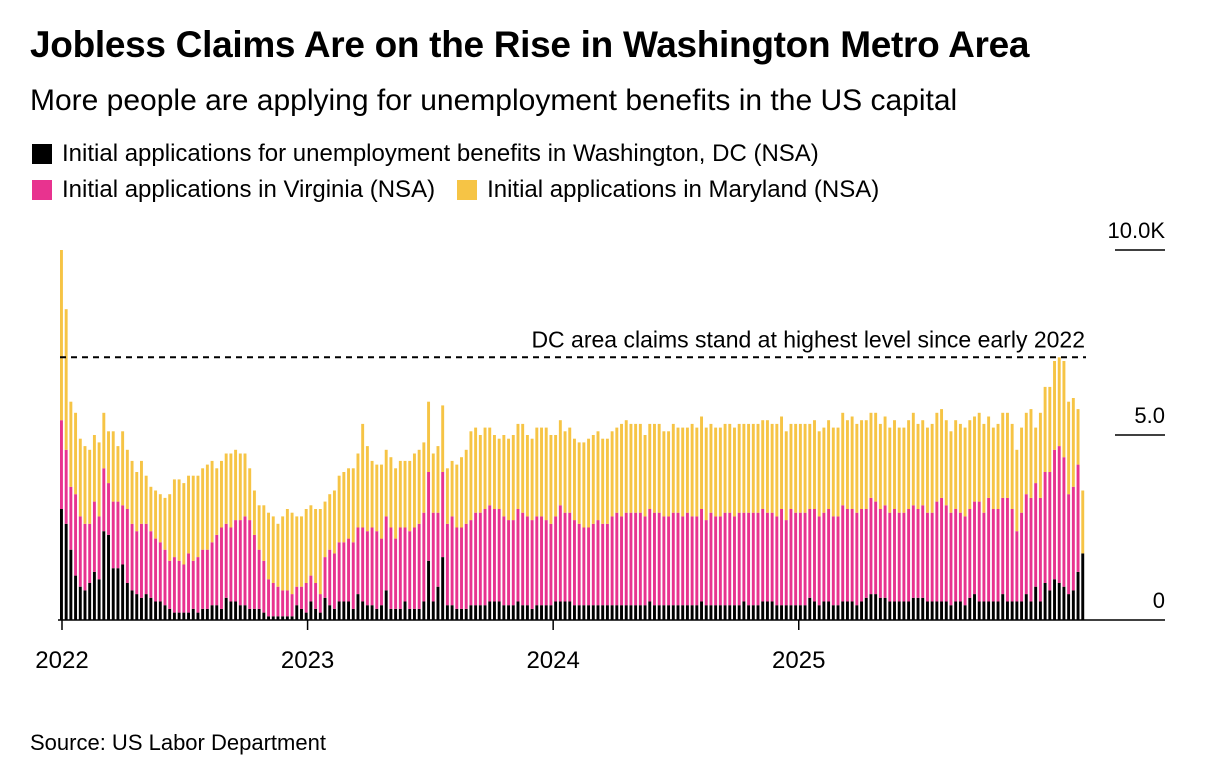  What do you see at coordinates (249, 189) in the screenshot?
I see `legend-label-virginia: Initial applications in Virginia (NSA)` at bounding box center [249, 189].